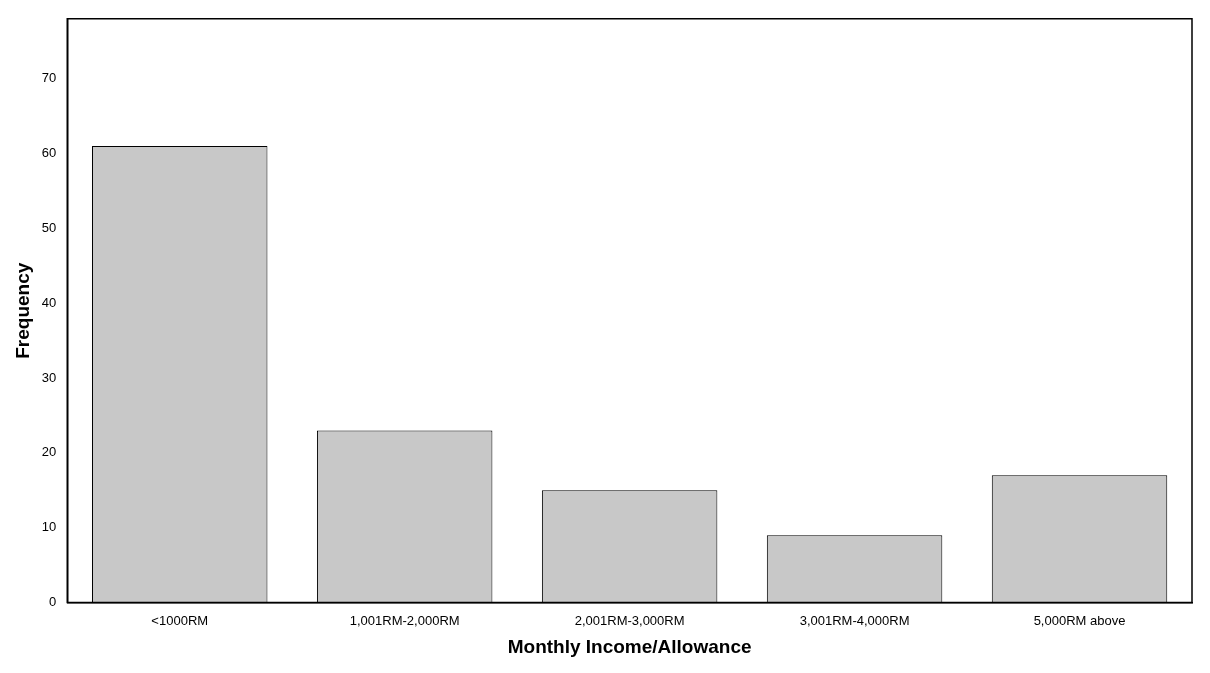  I want to click on x-tick-label: 1,001RM-2,000RM, so click(404, 620).